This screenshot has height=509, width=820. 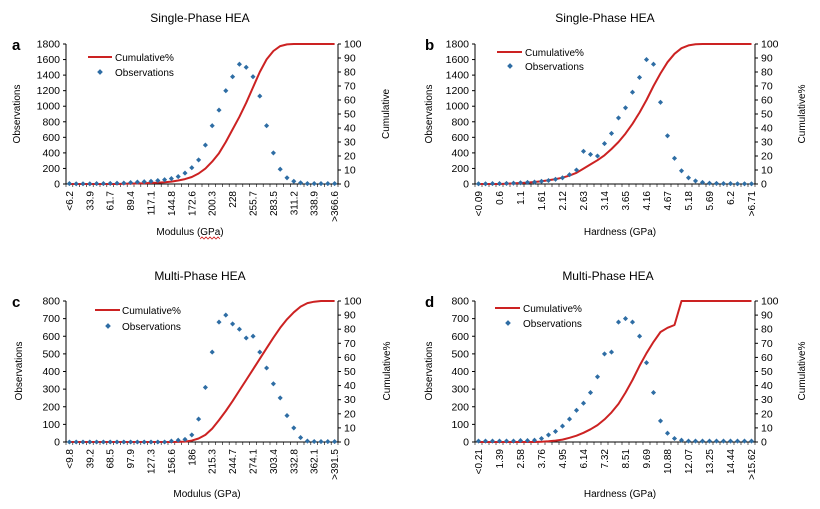 What do you see at coordinates (767, 73) in the screenshot?
I see `y2-tick-label-b: 80` at bounding box center [767, 73].